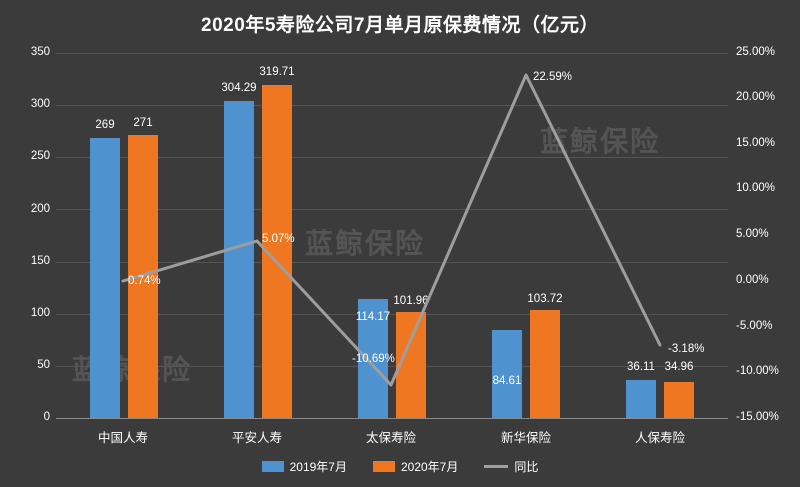 The image size is (800, 487). Describe the element at coordinates (277, 72) in the screenshot. I see `bar-value-2020-1: 319.71` at that location.